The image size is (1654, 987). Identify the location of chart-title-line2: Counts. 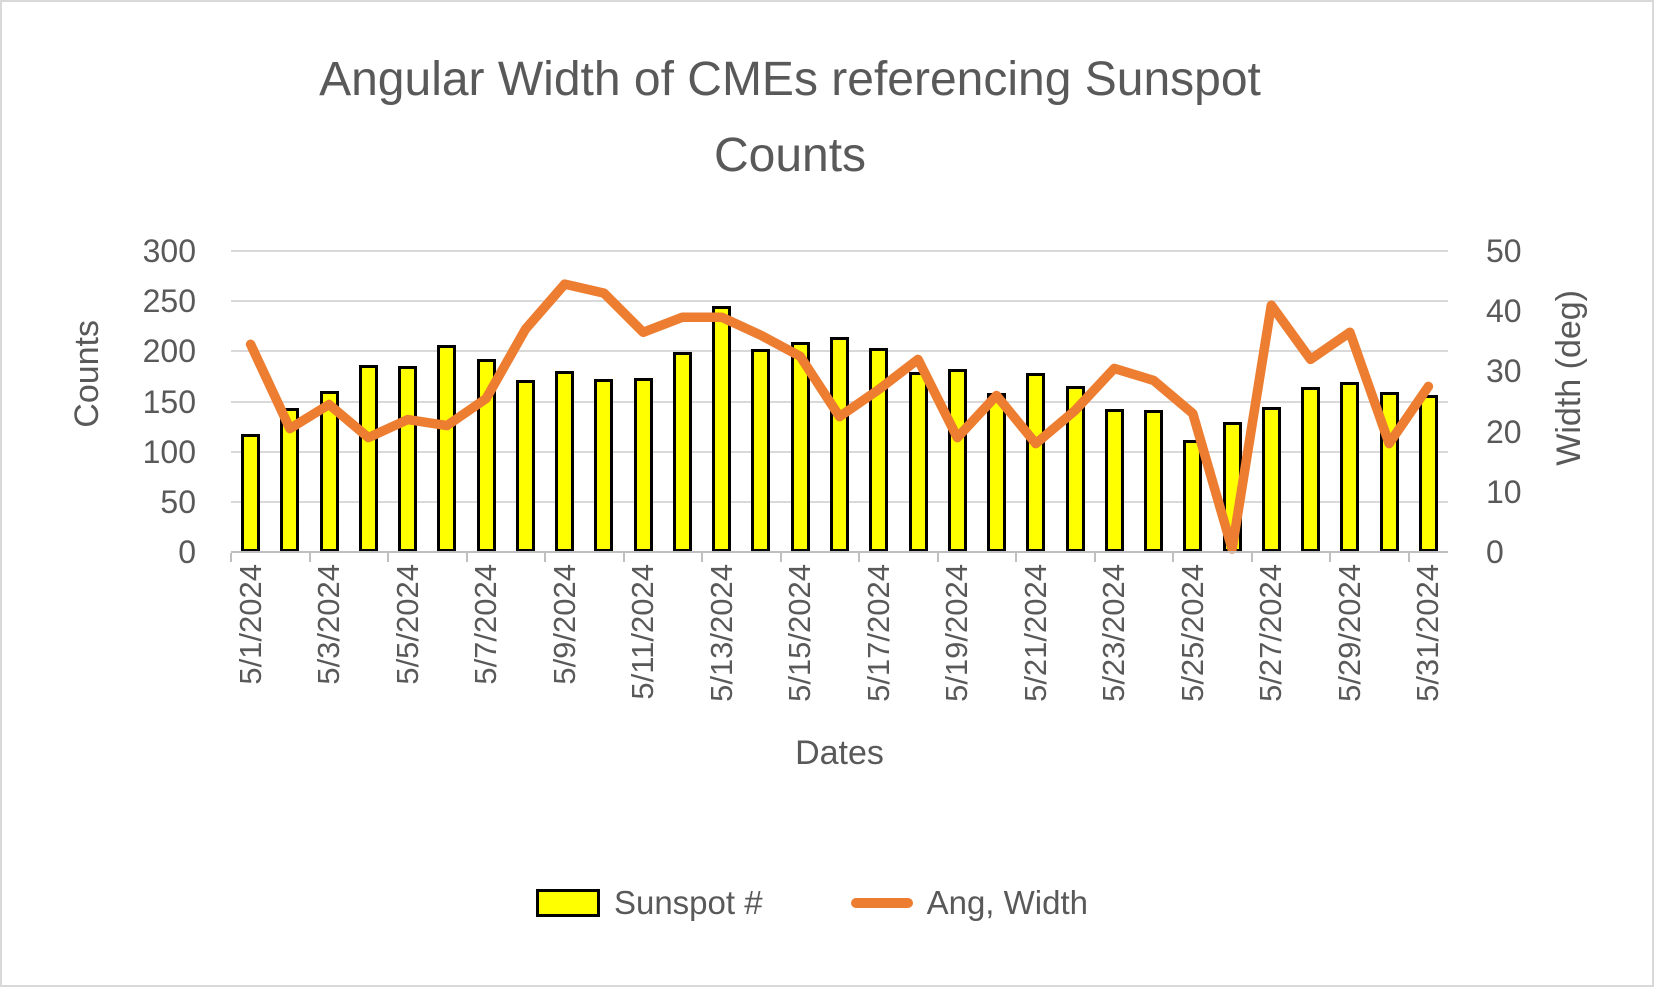
(790, 155).